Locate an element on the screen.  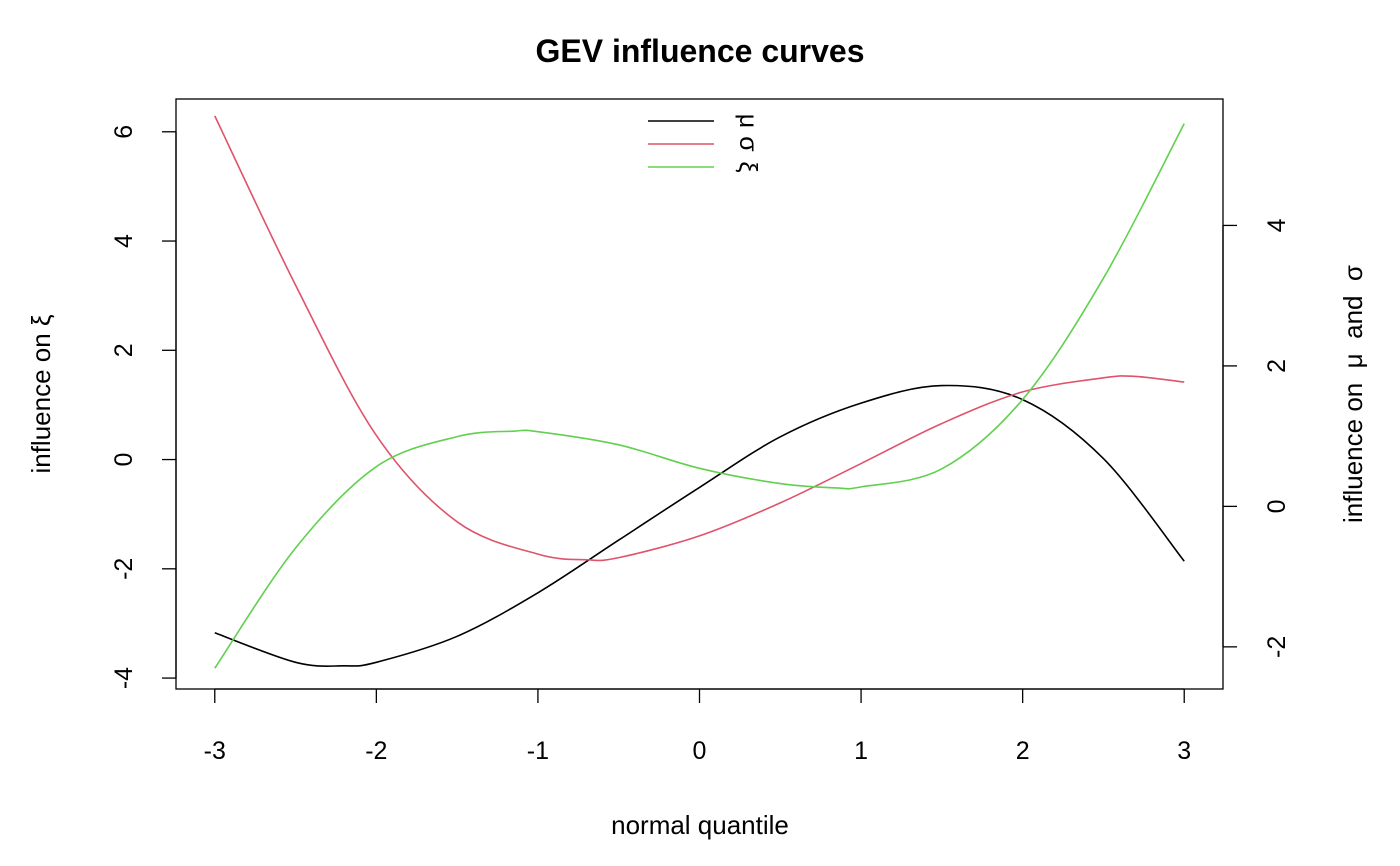
chart-title: GEV influence curves is located at coordinates (699, 51).